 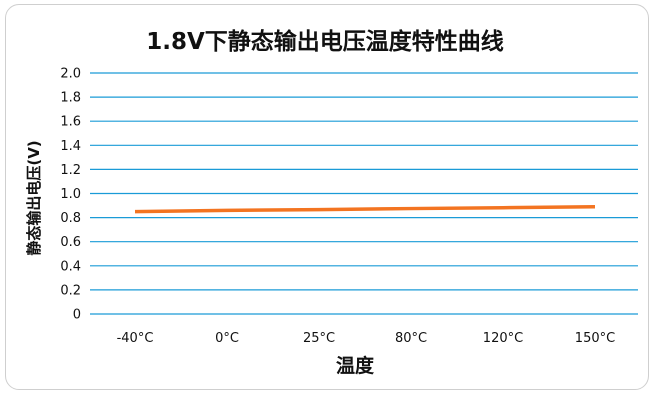 I want to click on x-tick-label: -40°C, so click(x=135, y=338).